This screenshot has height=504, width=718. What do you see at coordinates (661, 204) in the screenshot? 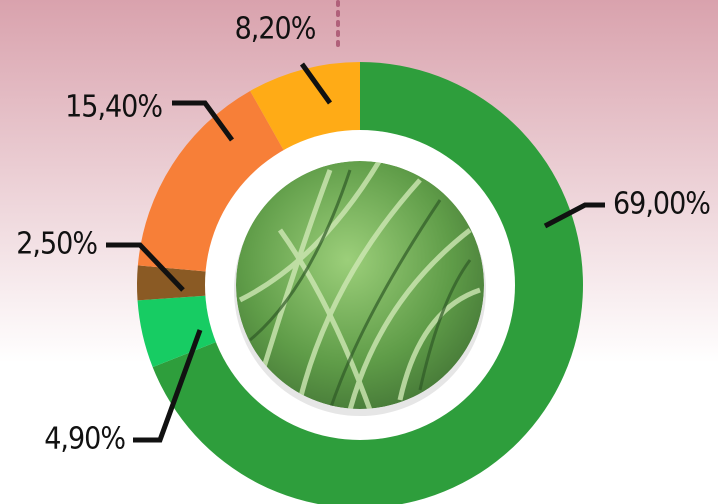
I see `value-label: 69,00%` at bounding box center [661, 204].